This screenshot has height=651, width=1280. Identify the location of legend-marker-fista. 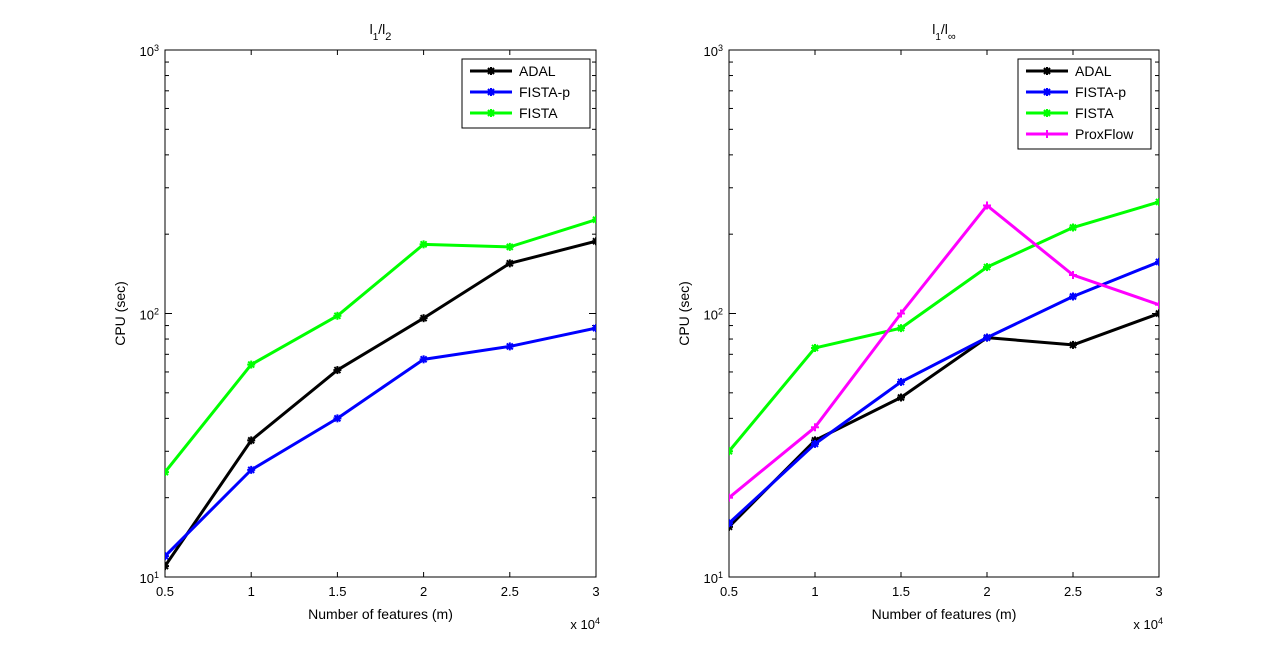
(1047, 113).